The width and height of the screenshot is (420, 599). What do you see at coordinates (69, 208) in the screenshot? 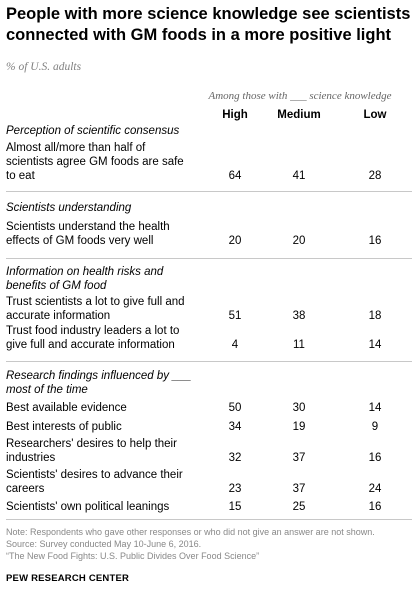
I see `section-heading: Scientists understanding` at bounding box center [69, 208].